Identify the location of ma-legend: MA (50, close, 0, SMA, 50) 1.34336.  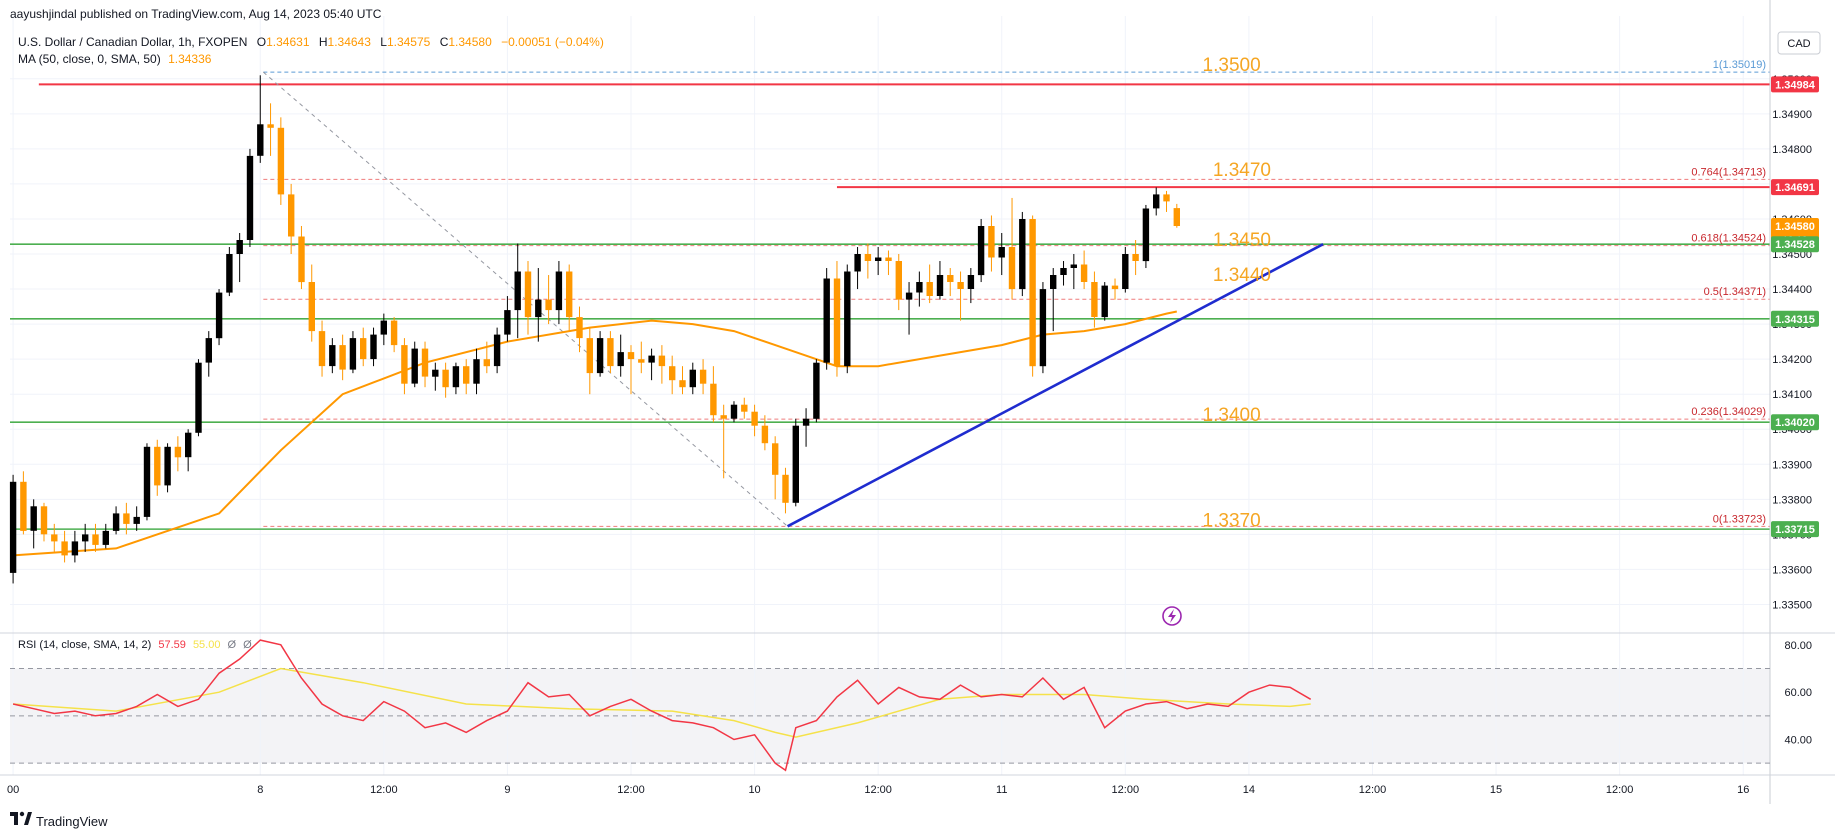
(115, 59).